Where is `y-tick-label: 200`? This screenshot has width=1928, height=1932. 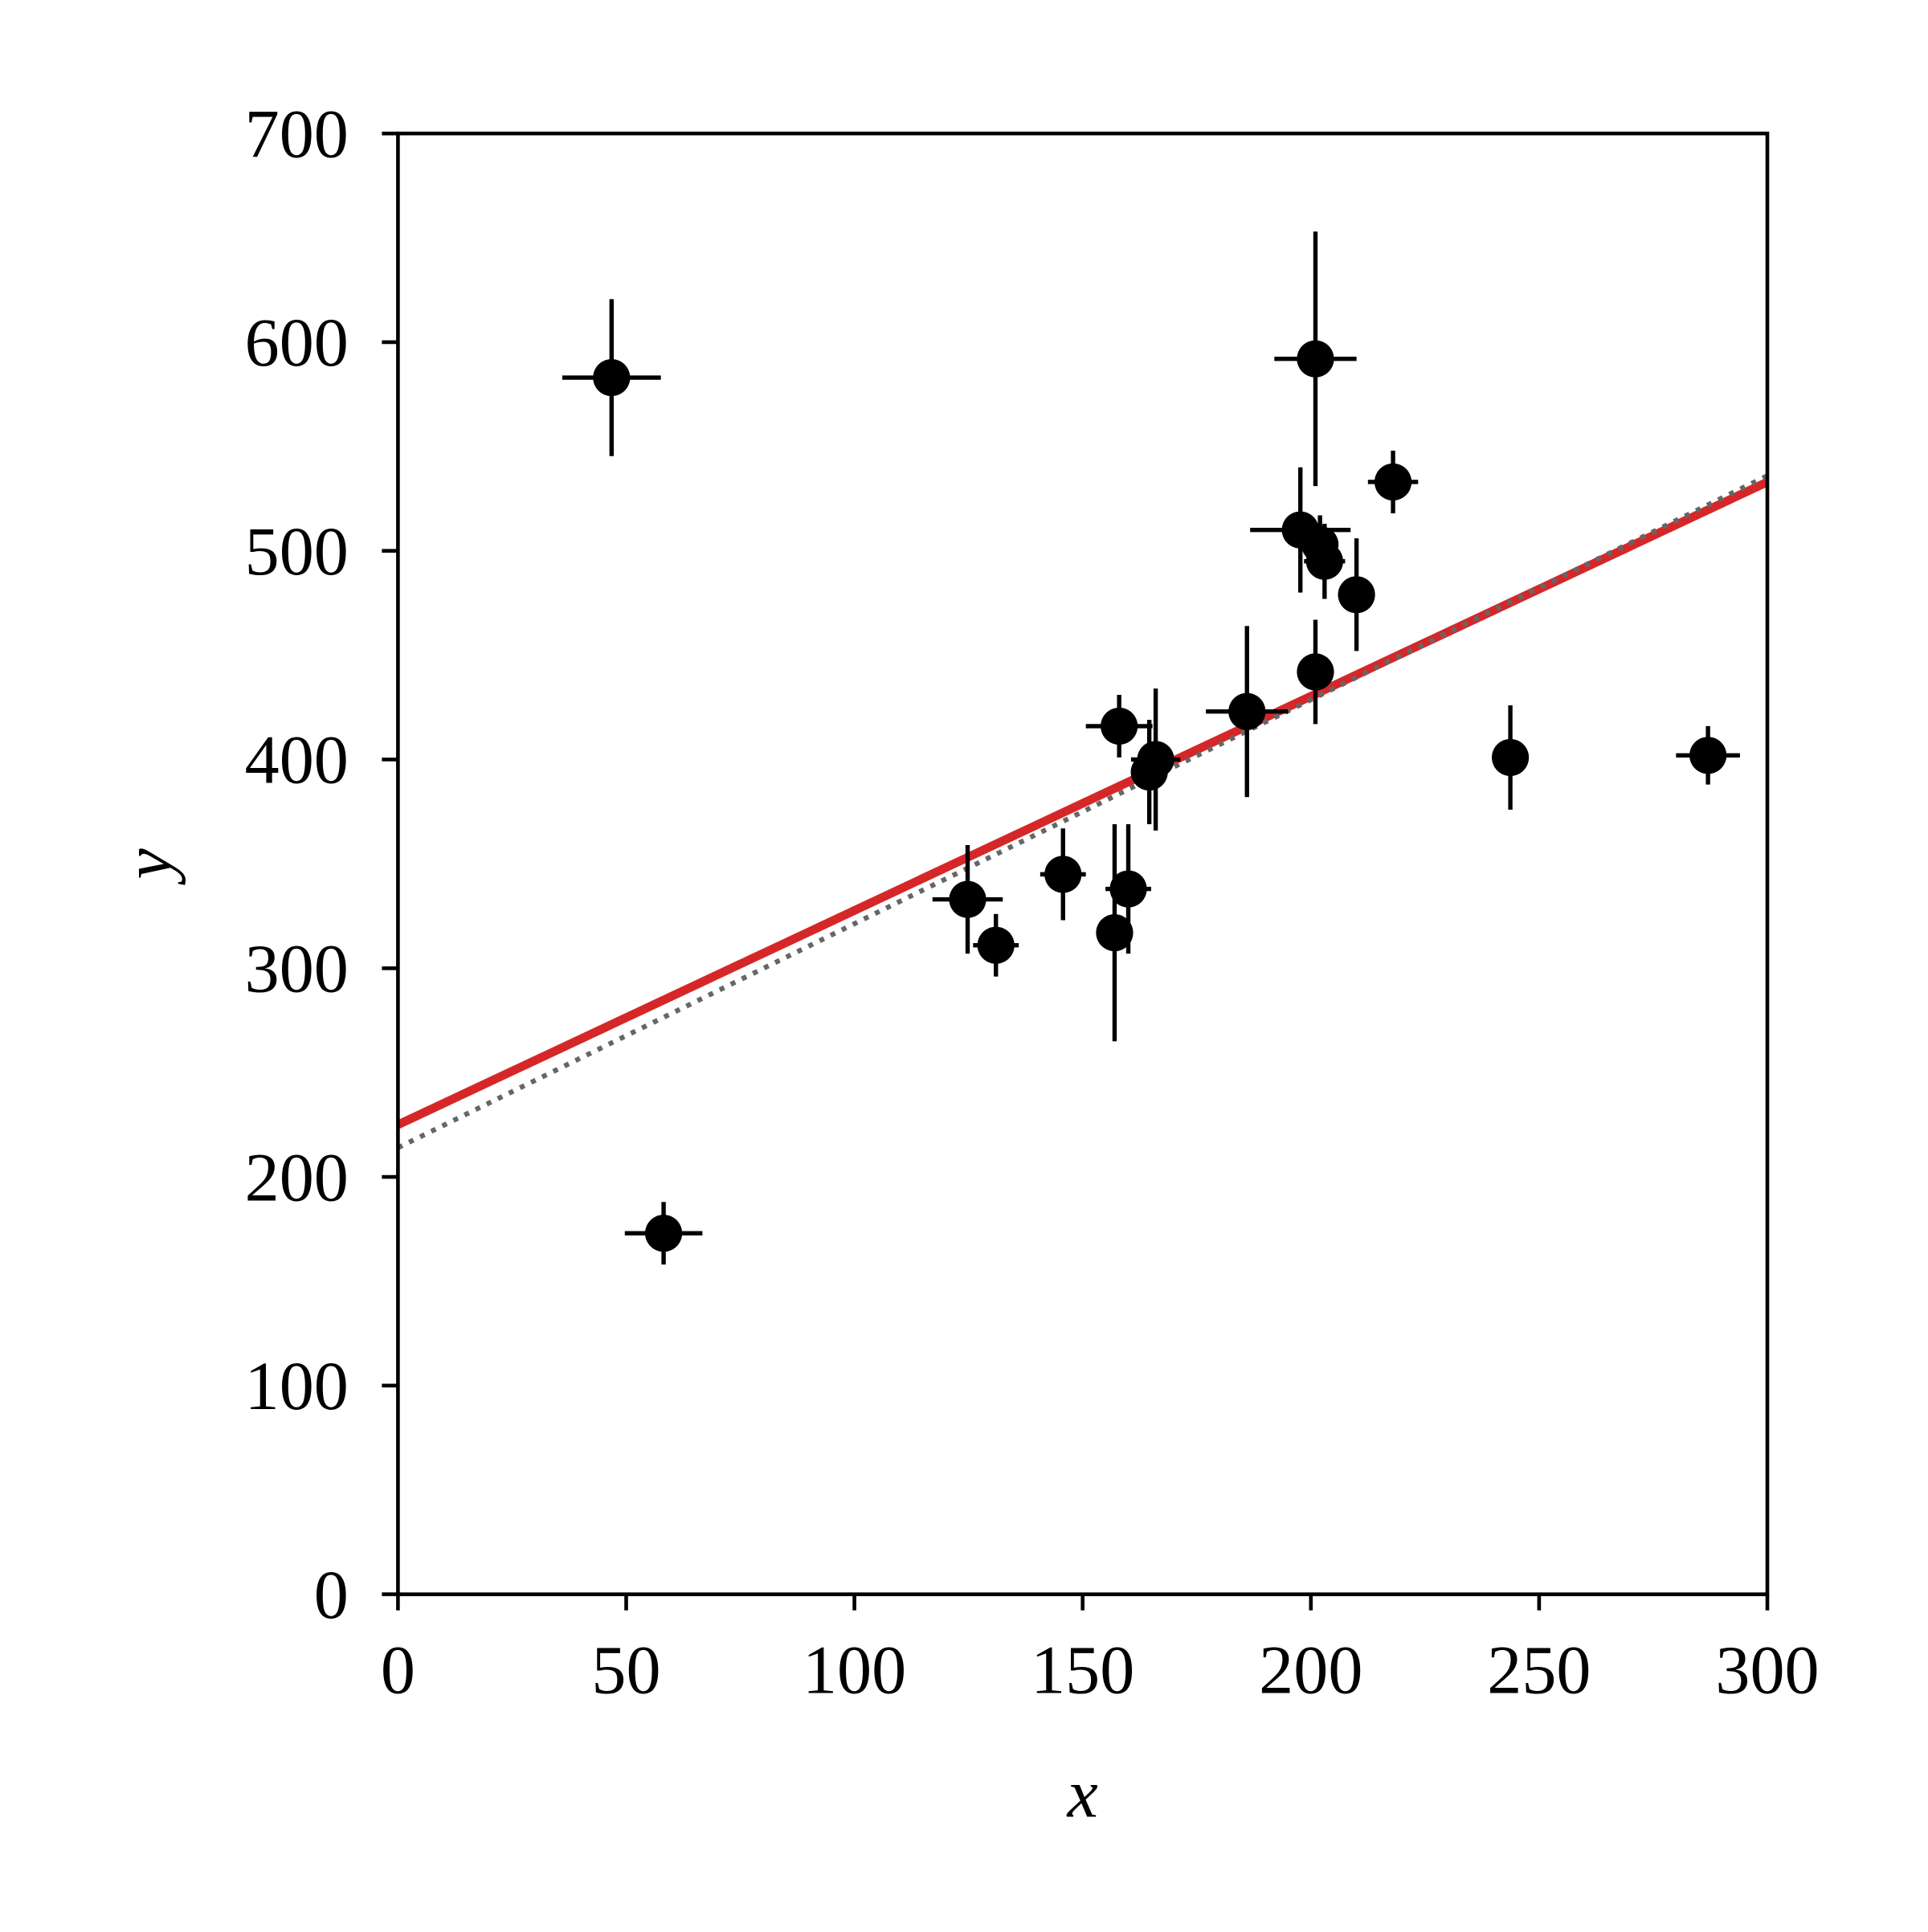 y-tick-label: 200 is located at coordinates (297, 1177).